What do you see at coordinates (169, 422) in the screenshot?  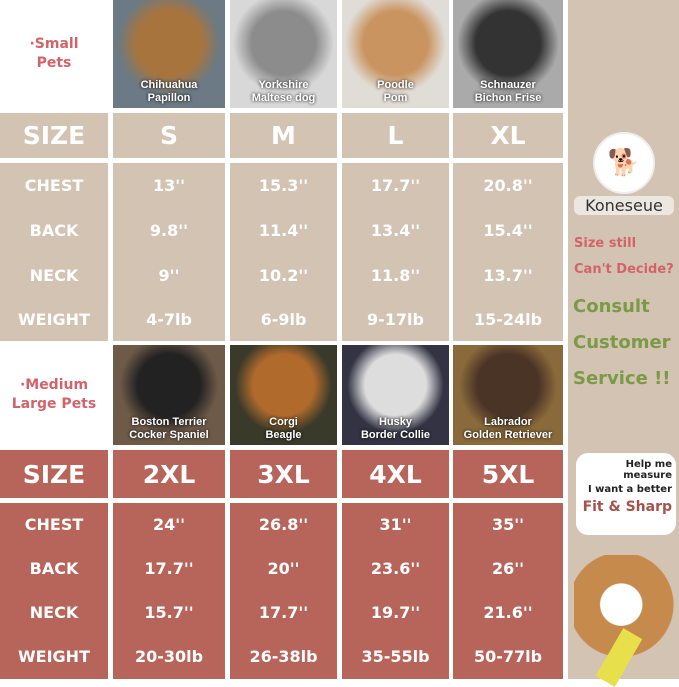 I see `breed-name-1: Boston Terrier` at bounding box center [169, 422].